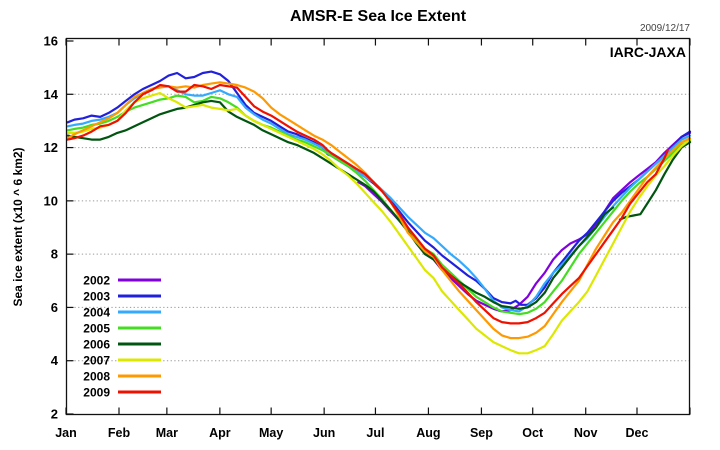 This screenshot has height=450, width=720. I want to click on x-tick-label: Jul, so click(375, 433).